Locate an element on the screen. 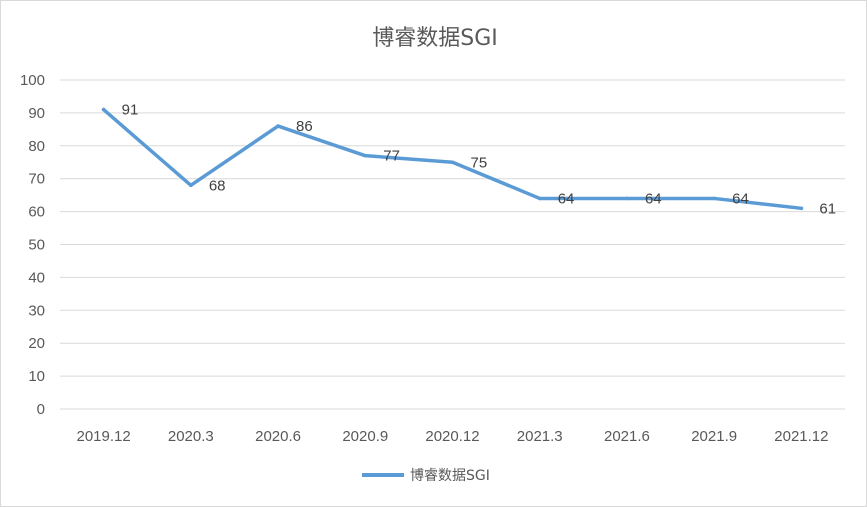  y-axis-ticks: 0 10 20 30 40 50 60 70 80 90 100 is located at coordinates (32, 245).